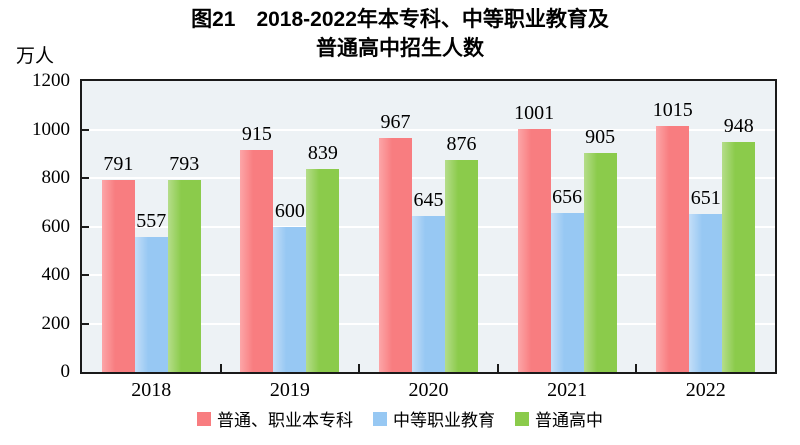 The height and width of the screenshot is (445, 800). I want to click on legend-item: 普通、职业本专科, so click(275, 418).